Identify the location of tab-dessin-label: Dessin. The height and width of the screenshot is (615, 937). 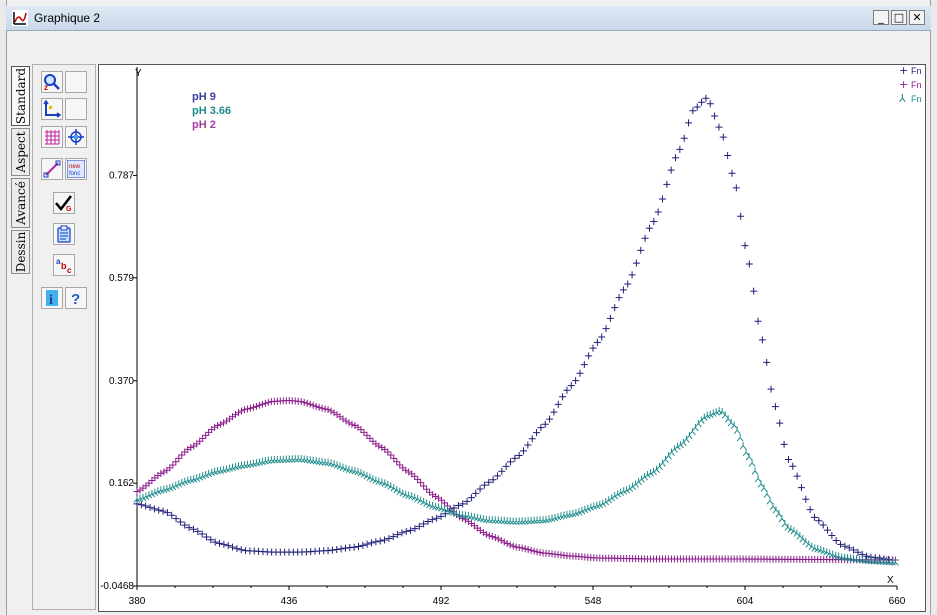
(20, 252).